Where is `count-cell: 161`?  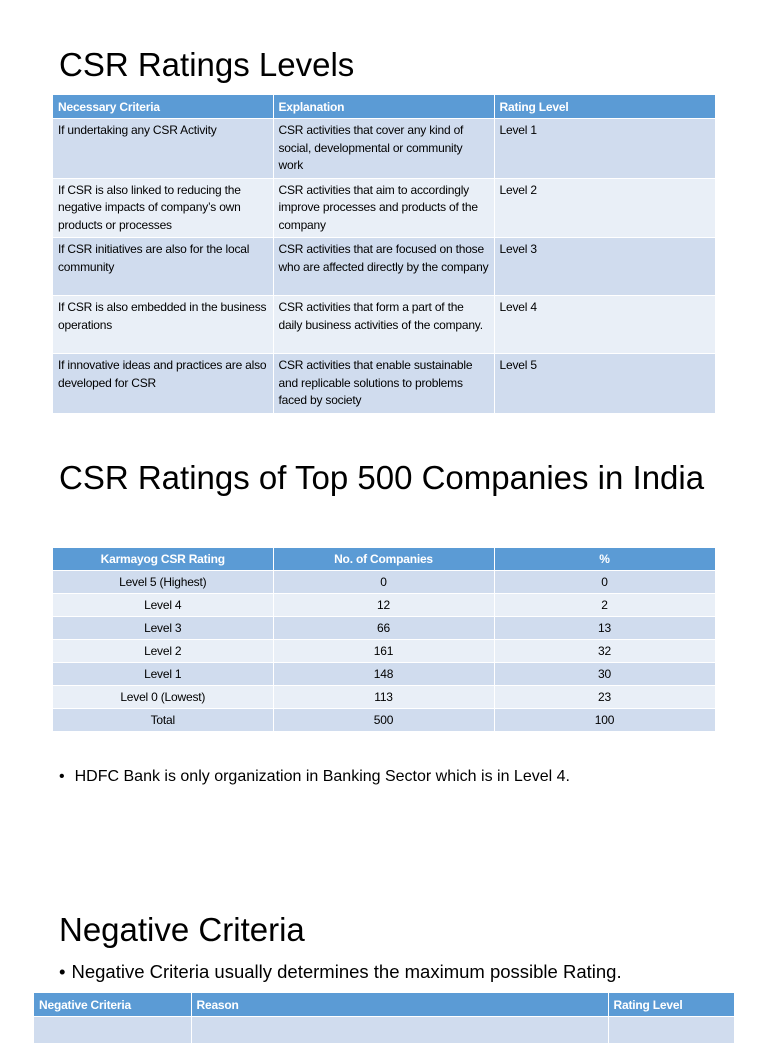
count-cell: 161 is located at coordinates (384, 651).